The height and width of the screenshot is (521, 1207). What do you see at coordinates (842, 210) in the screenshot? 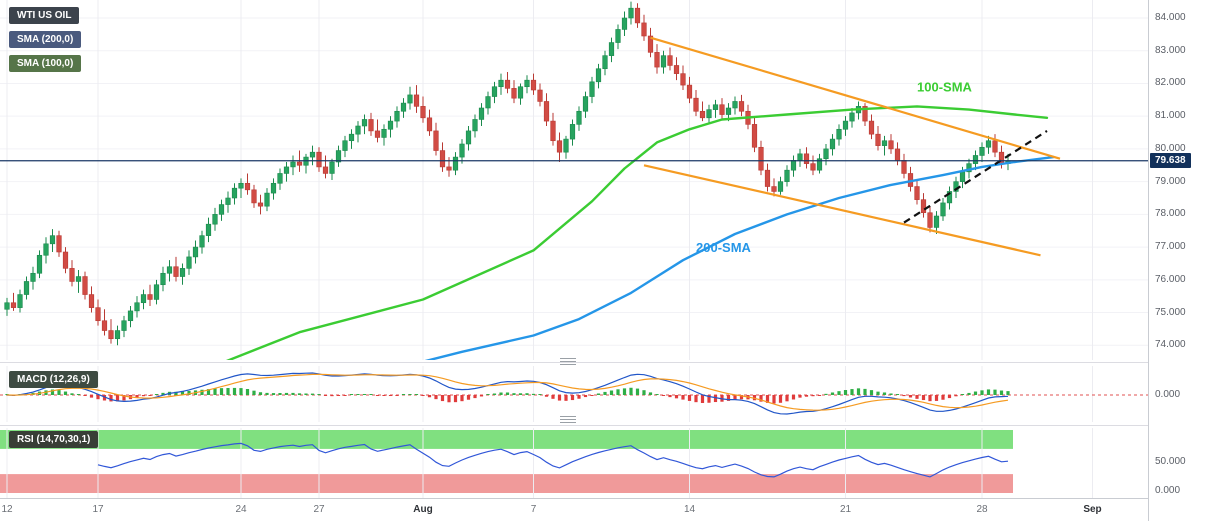
I see `trendline-lower-channel` at bounding box center [842, 210].